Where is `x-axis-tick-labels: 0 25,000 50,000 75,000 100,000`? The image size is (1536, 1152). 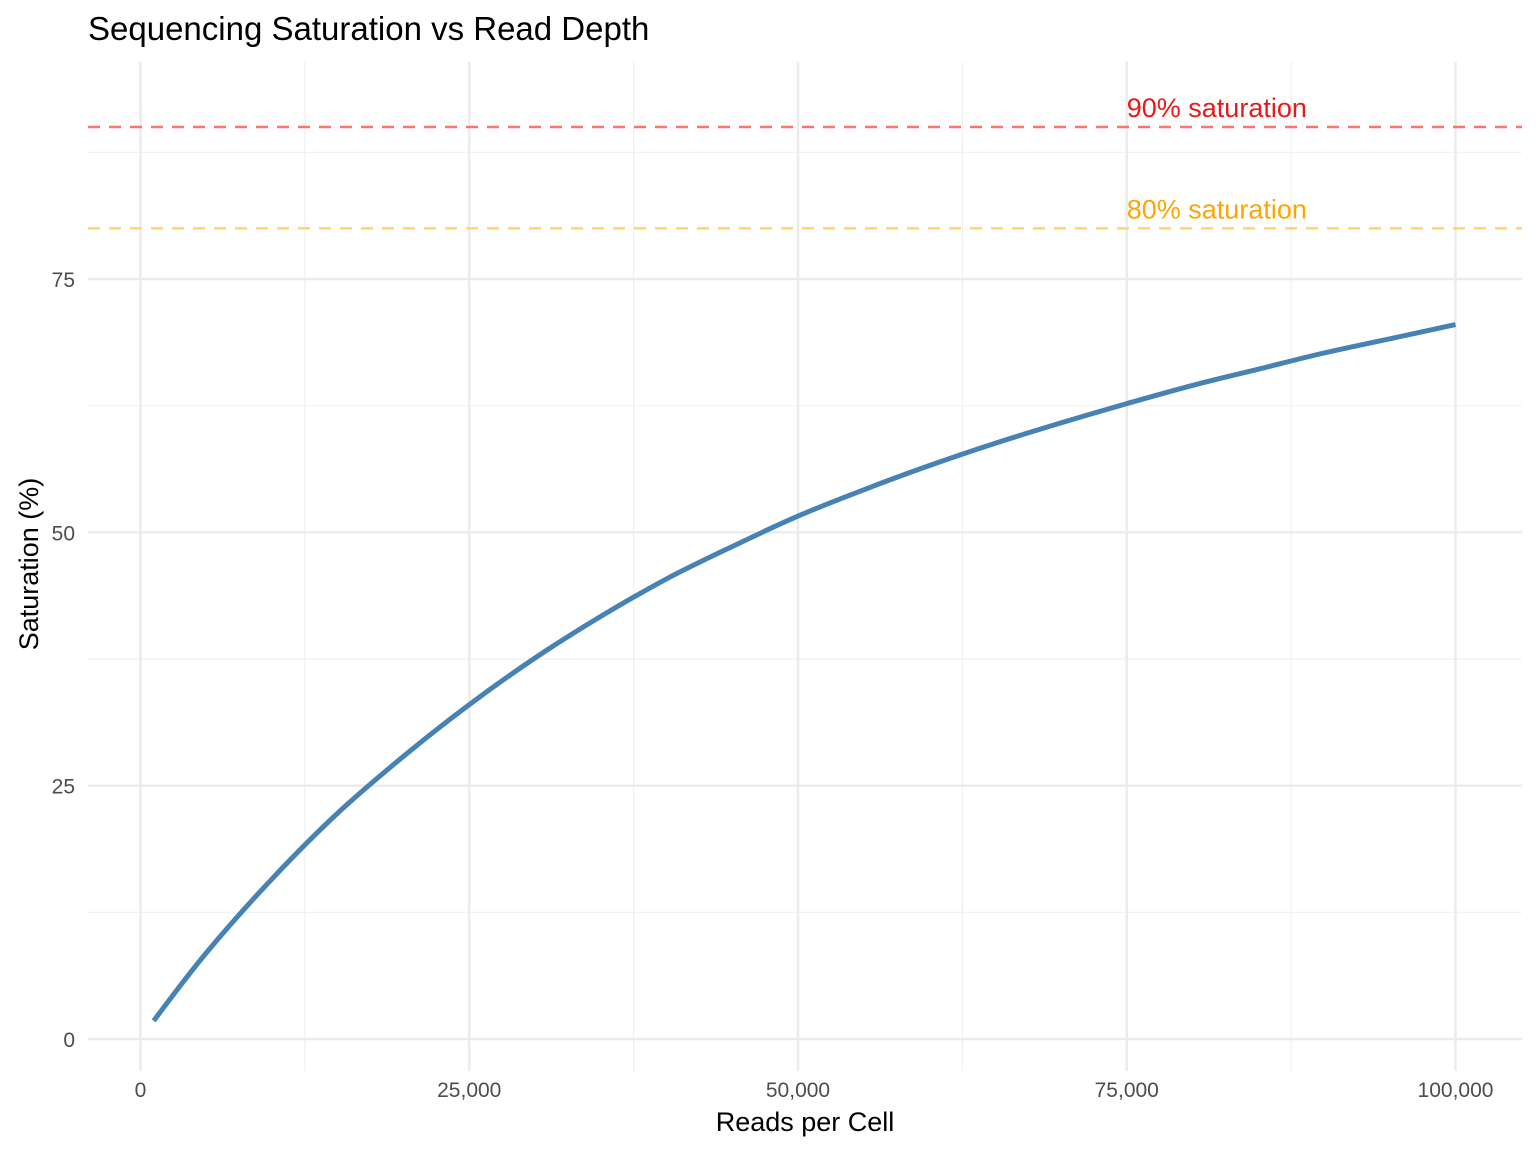 x-axis-tick-labels: 0 25,000 50,000 75,000 100,000 is located at coordinates (814, 1090).